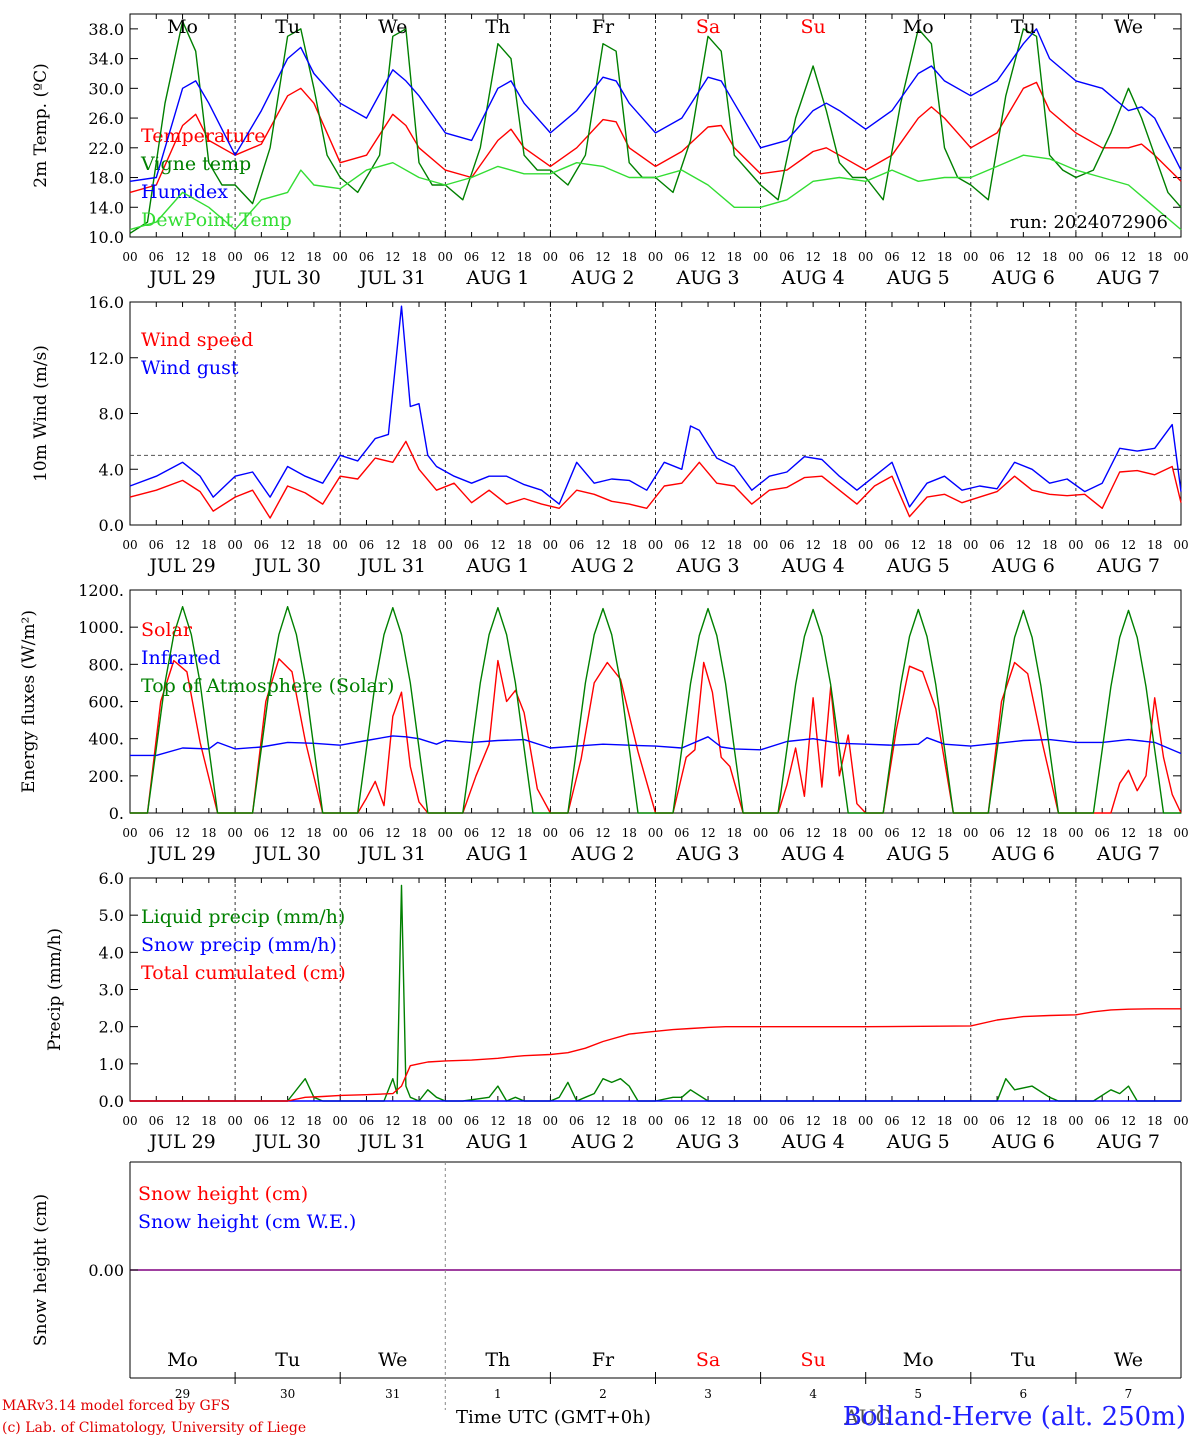 This screenshot has height=1440, width=1194. What do you see at coordinates (101, 627) in the screenshot?
I see `y-tick-label: 1000.` at bounding box center [101, 627].